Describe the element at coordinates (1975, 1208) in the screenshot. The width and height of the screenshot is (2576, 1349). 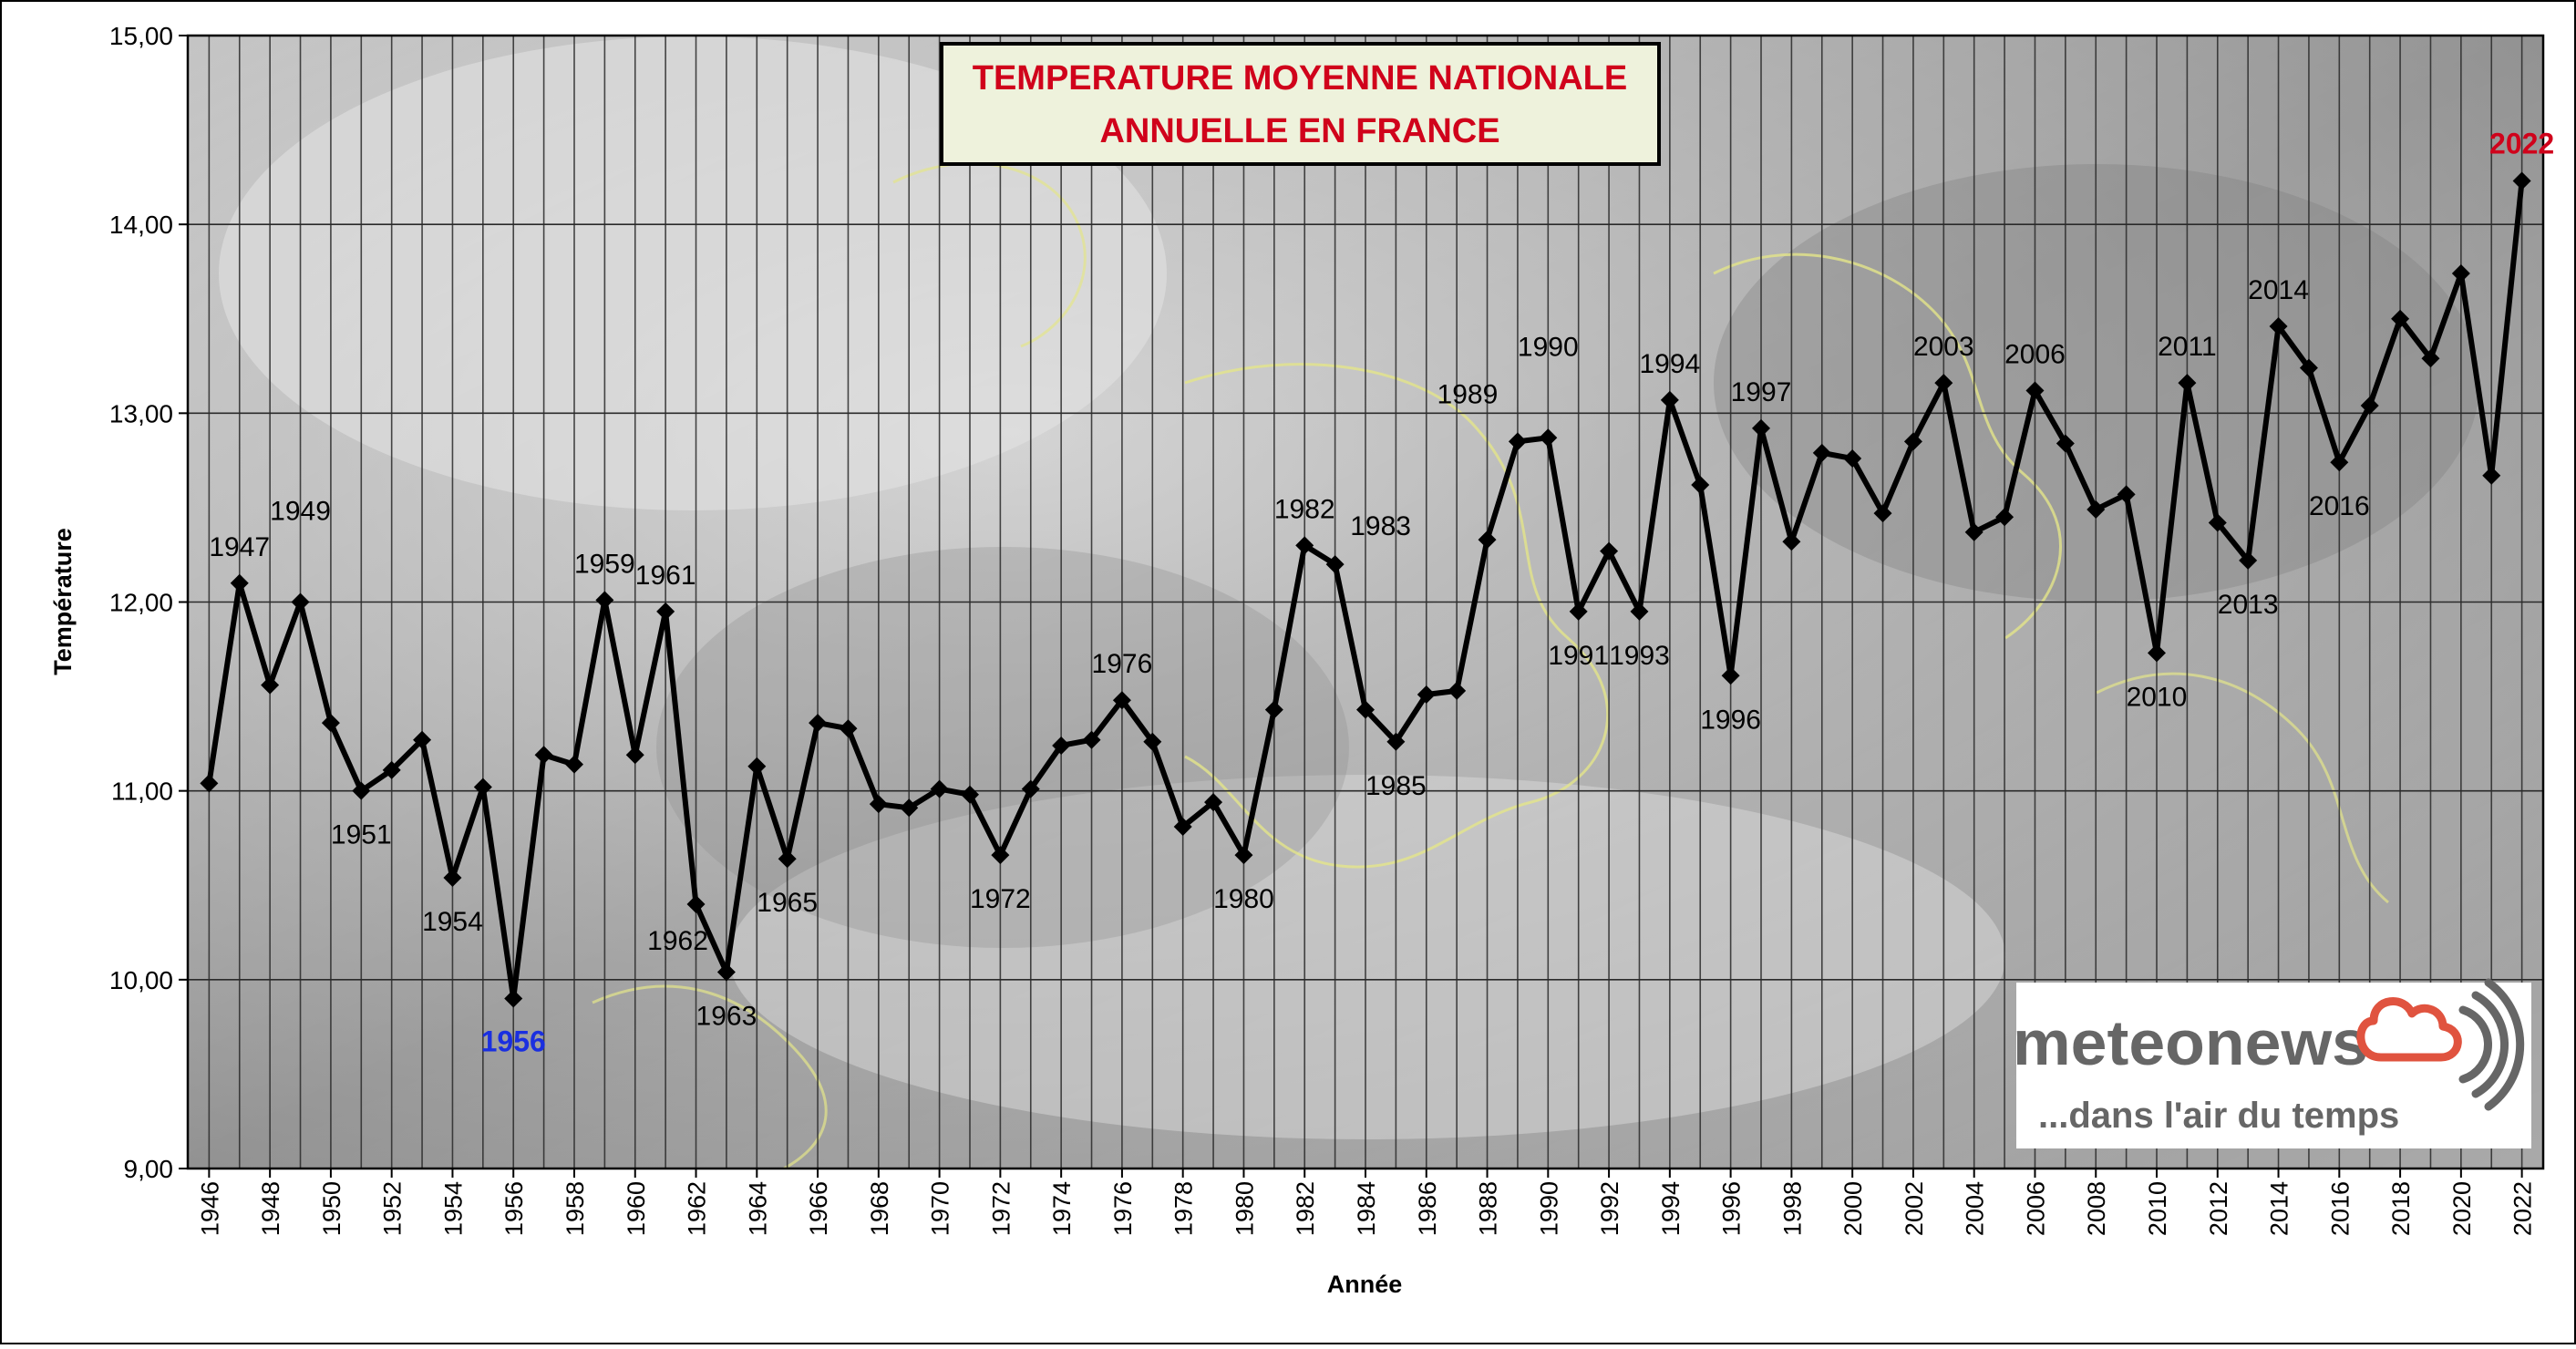
I see `x-tick-label: 2004` at that location.